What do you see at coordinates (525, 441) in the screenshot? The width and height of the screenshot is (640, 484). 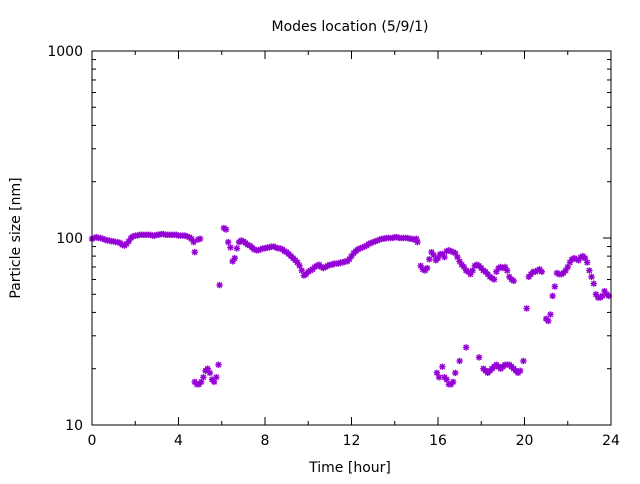 I see `x-tick-label: 20` at bounding box center [525, 441].